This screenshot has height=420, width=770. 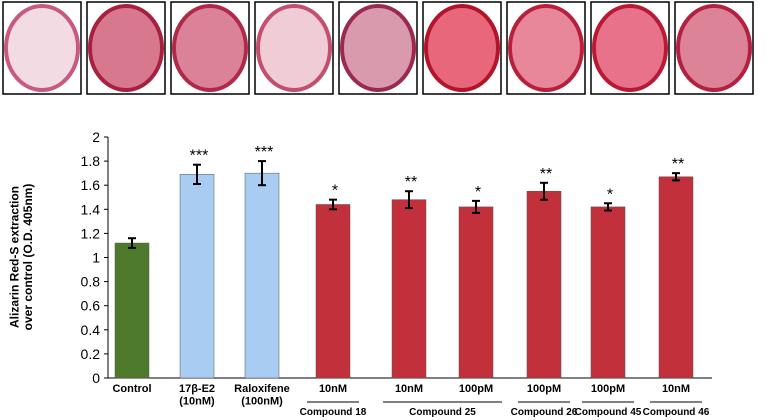 What do you see at coordinates (333, 412) in the screenshot?
I see `group-label: Compound 18` at bounding box center [333, 412].